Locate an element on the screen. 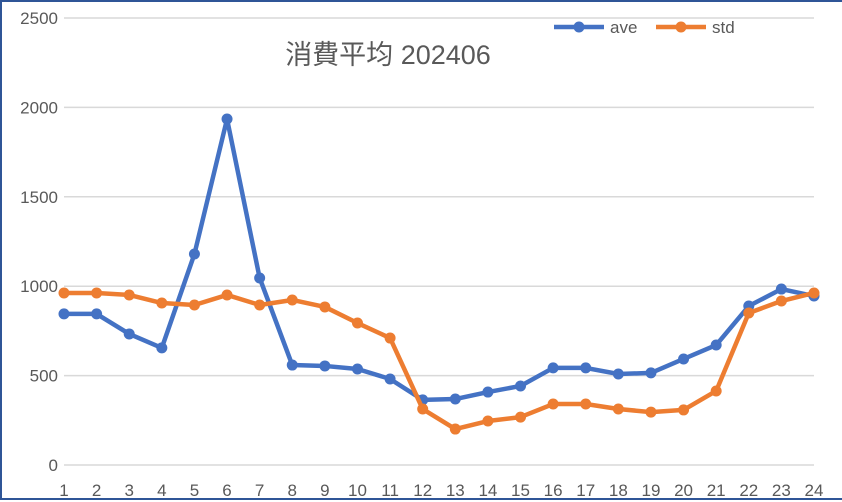 Image resolution: width=842 pixels, height=502 pixels. x-tick-label: 17 is located at coordinates (585, 490).